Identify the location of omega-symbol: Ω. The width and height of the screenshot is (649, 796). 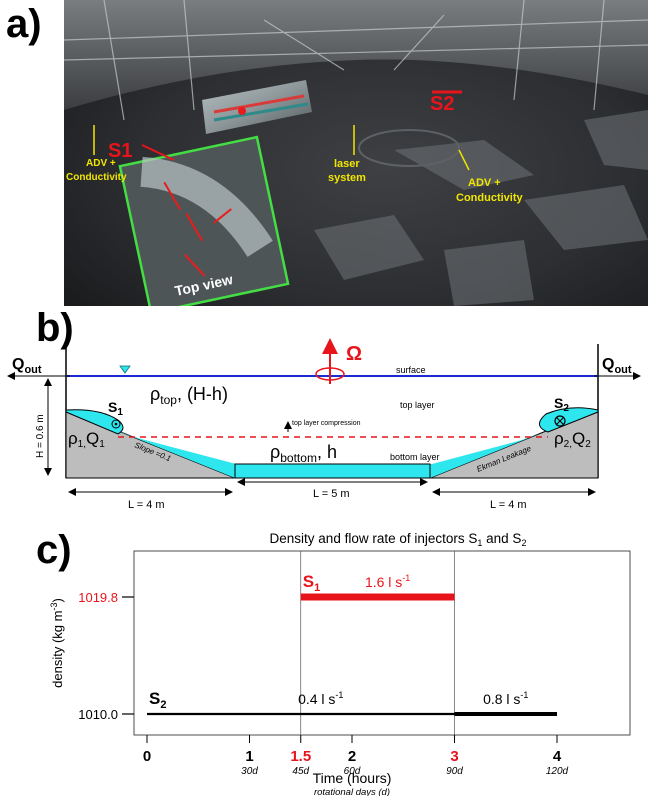
(354, 354).